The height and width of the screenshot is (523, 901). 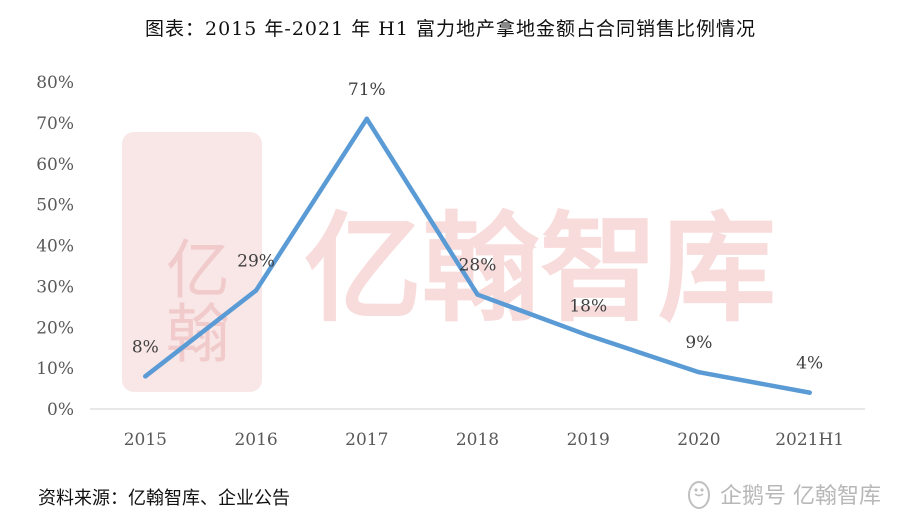 What do you see at coordinates (55, 124) in the screenshot?
I see `y-tick-label: 70%` at bounding box center [55, 124].